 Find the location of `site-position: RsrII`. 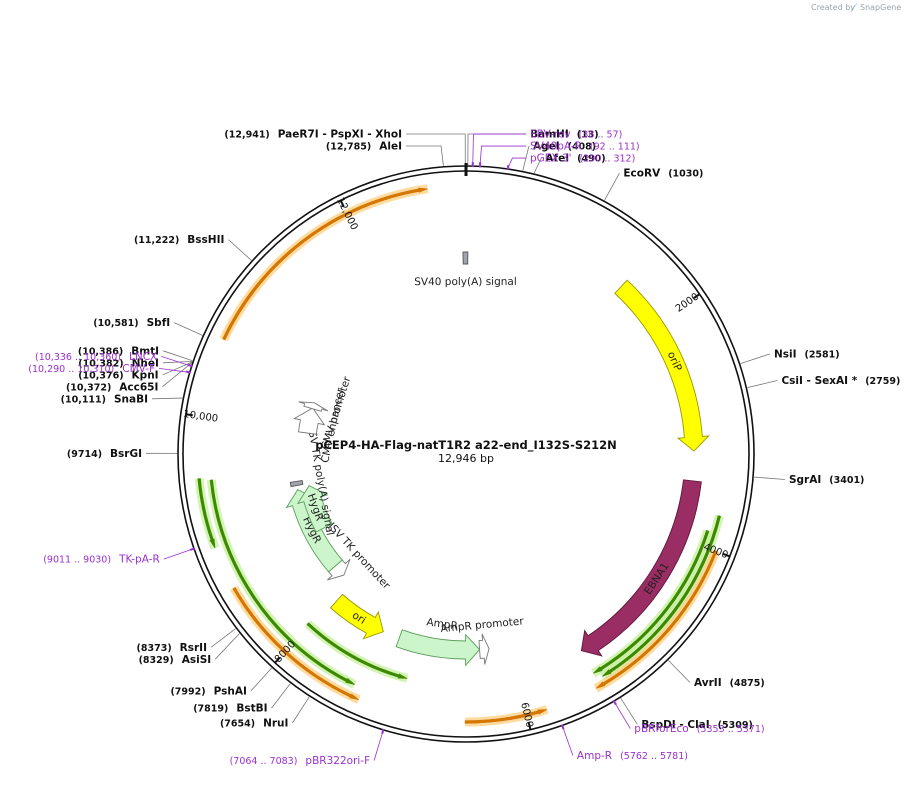

site-position: RsrII is located at coordinates (193, 648).